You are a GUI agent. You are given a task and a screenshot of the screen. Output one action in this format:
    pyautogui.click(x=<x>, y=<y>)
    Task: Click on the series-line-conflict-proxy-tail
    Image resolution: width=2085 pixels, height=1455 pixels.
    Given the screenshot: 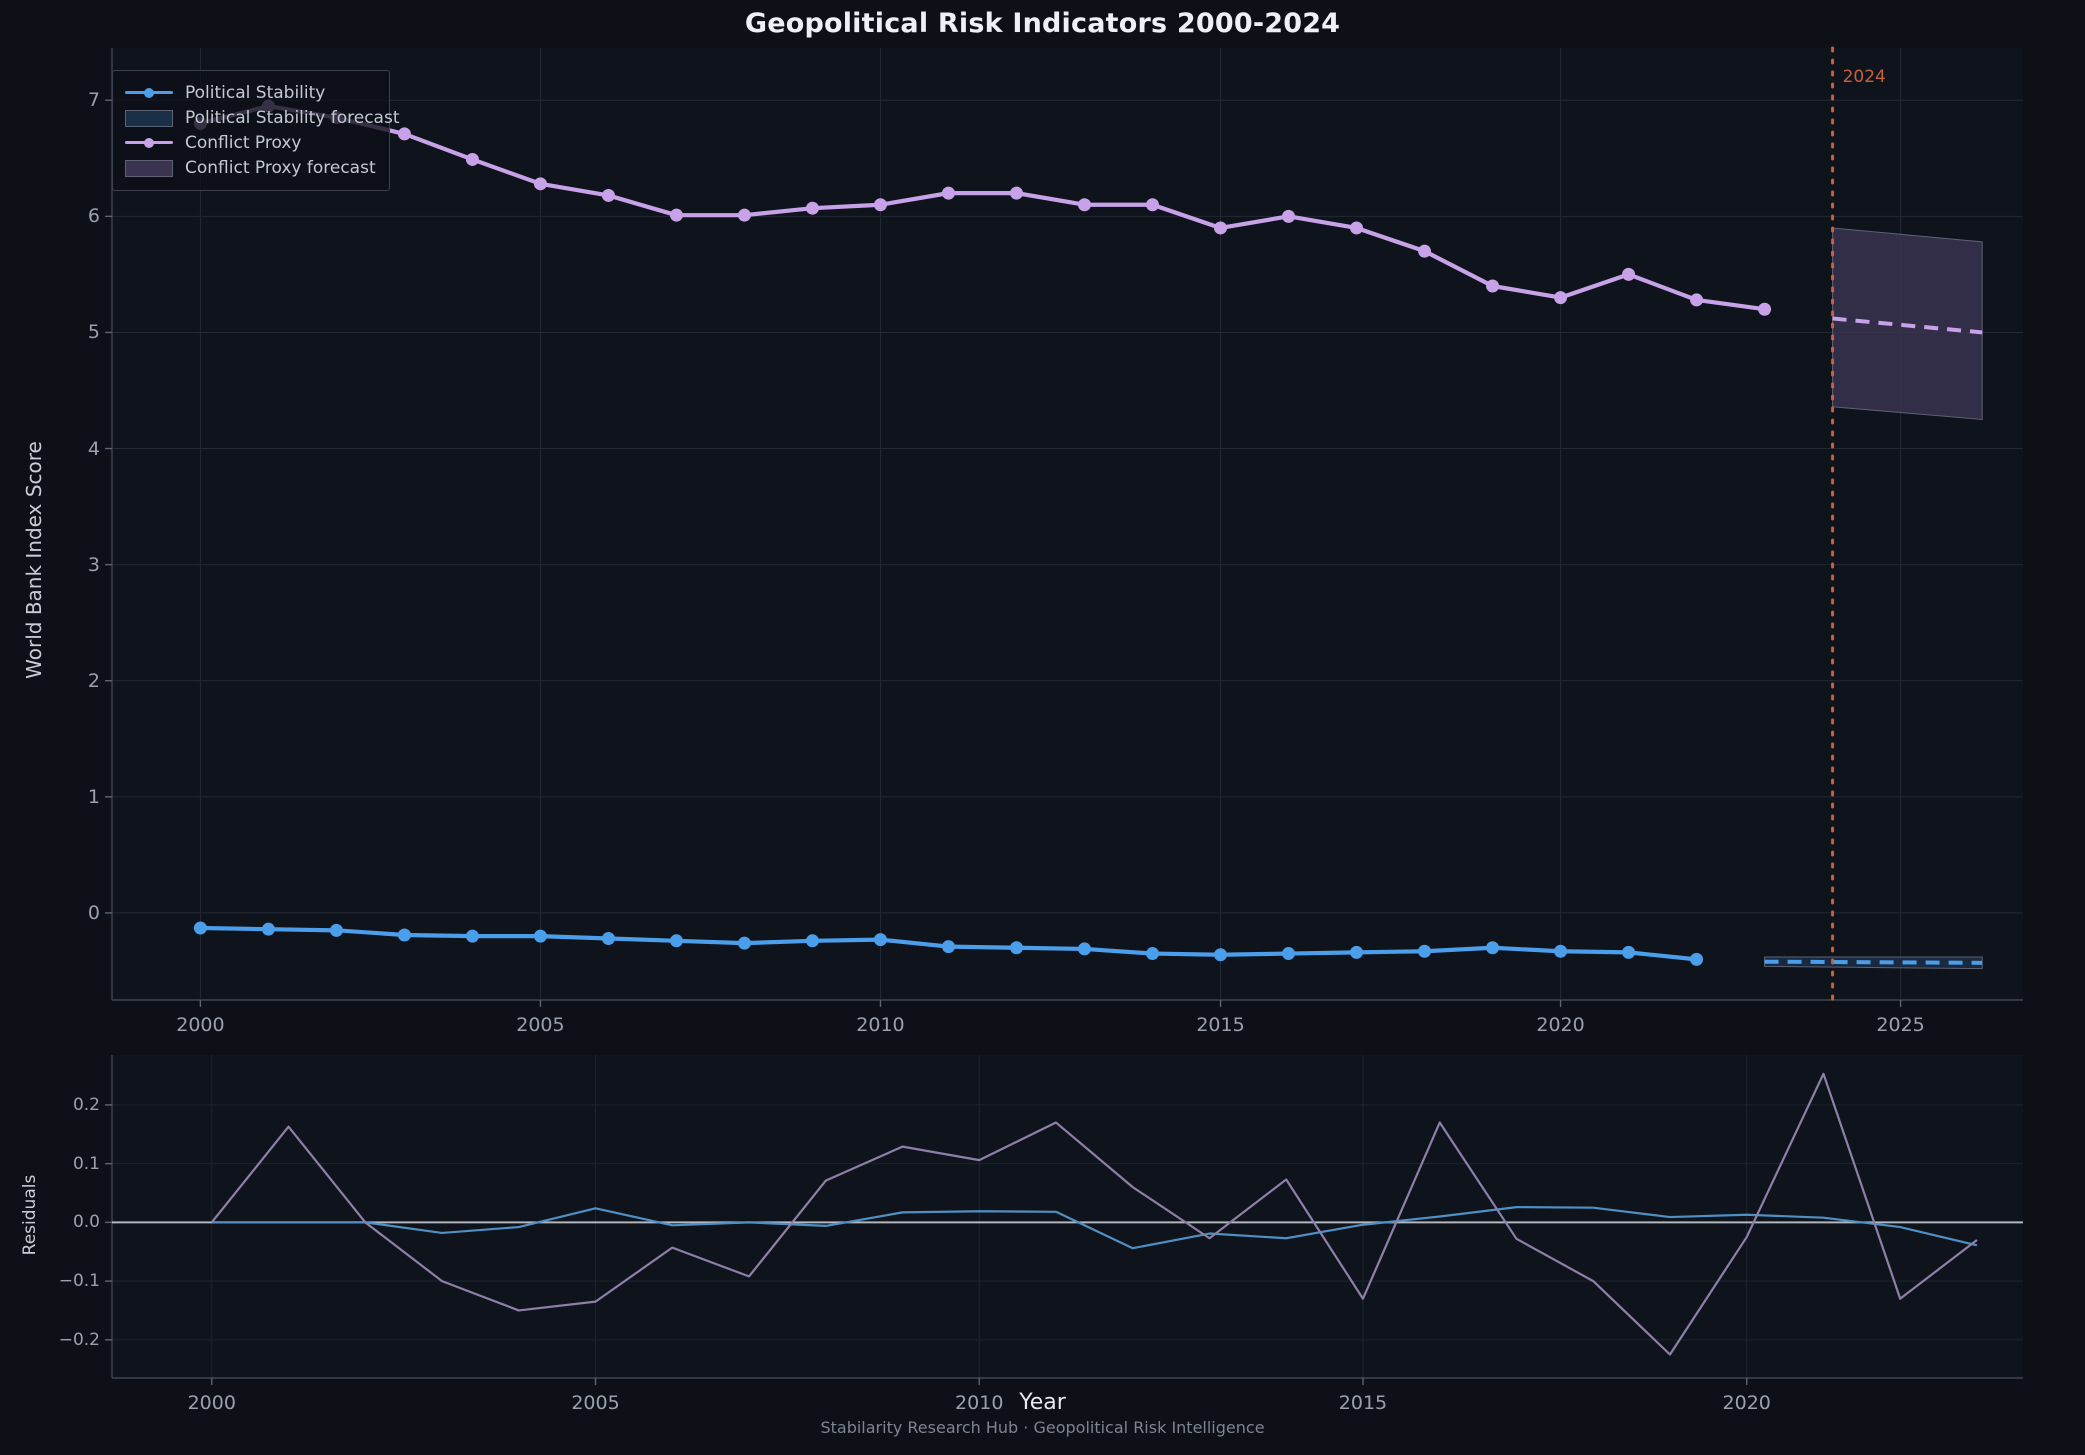 What is the action you would take?
    pyautogui.click(x=1730, y=304)
    